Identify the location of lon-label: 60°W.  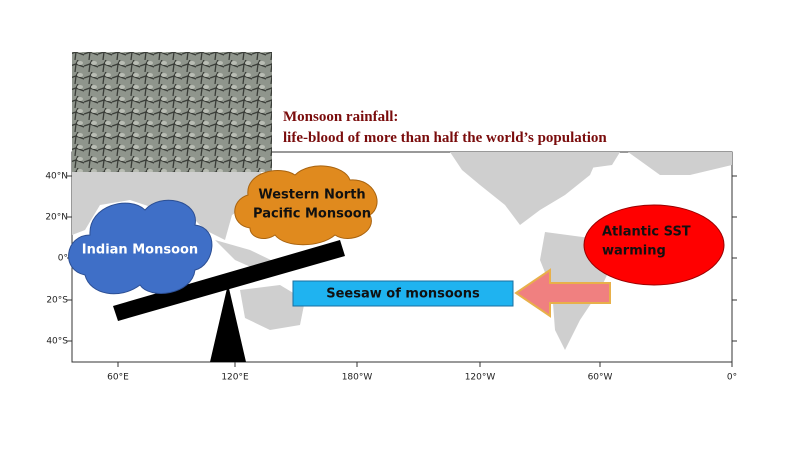
(600, 378).